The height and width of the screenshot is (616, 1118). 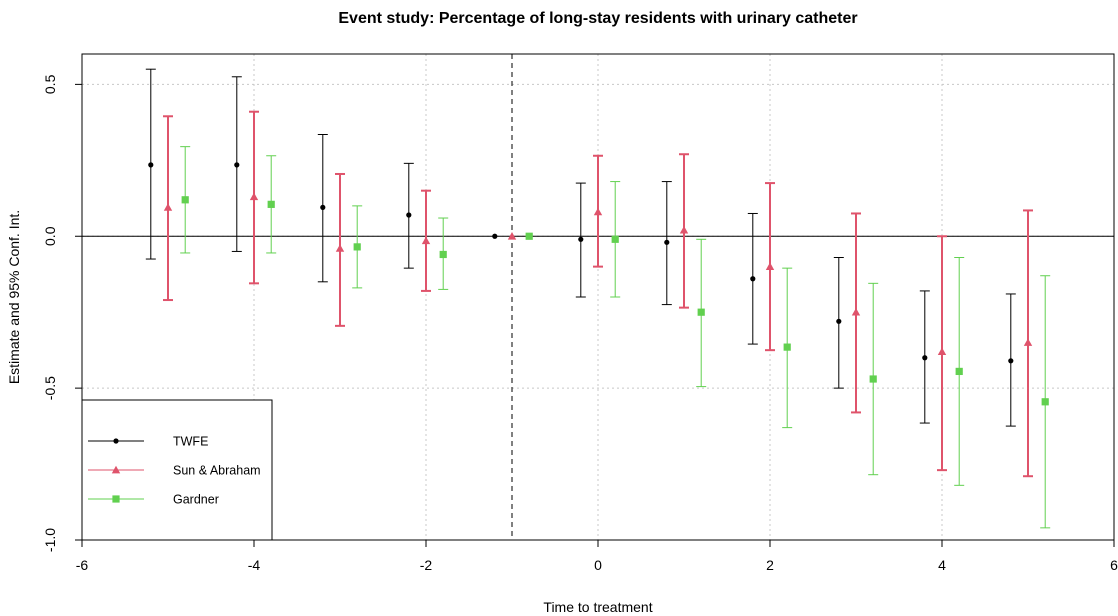 What do you see at coordinates (254, 565) in the screenshot?
I see `x-tick-label-1: -4` at bounding box center [254, 565].